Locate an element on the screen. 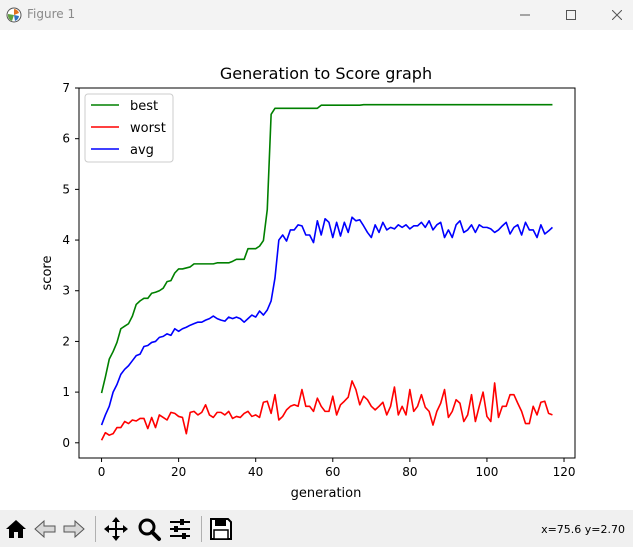 The height and width of the screenshot is (547, 633). legend: best worst avg is located at coordinates (129, 128).